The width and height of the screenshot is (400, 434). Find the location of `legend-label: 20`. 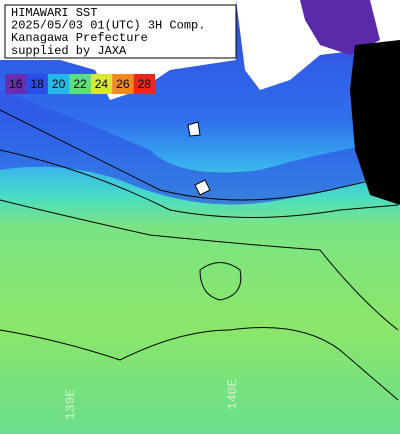

legend-label: 20 is located at coordinates (59, 84).